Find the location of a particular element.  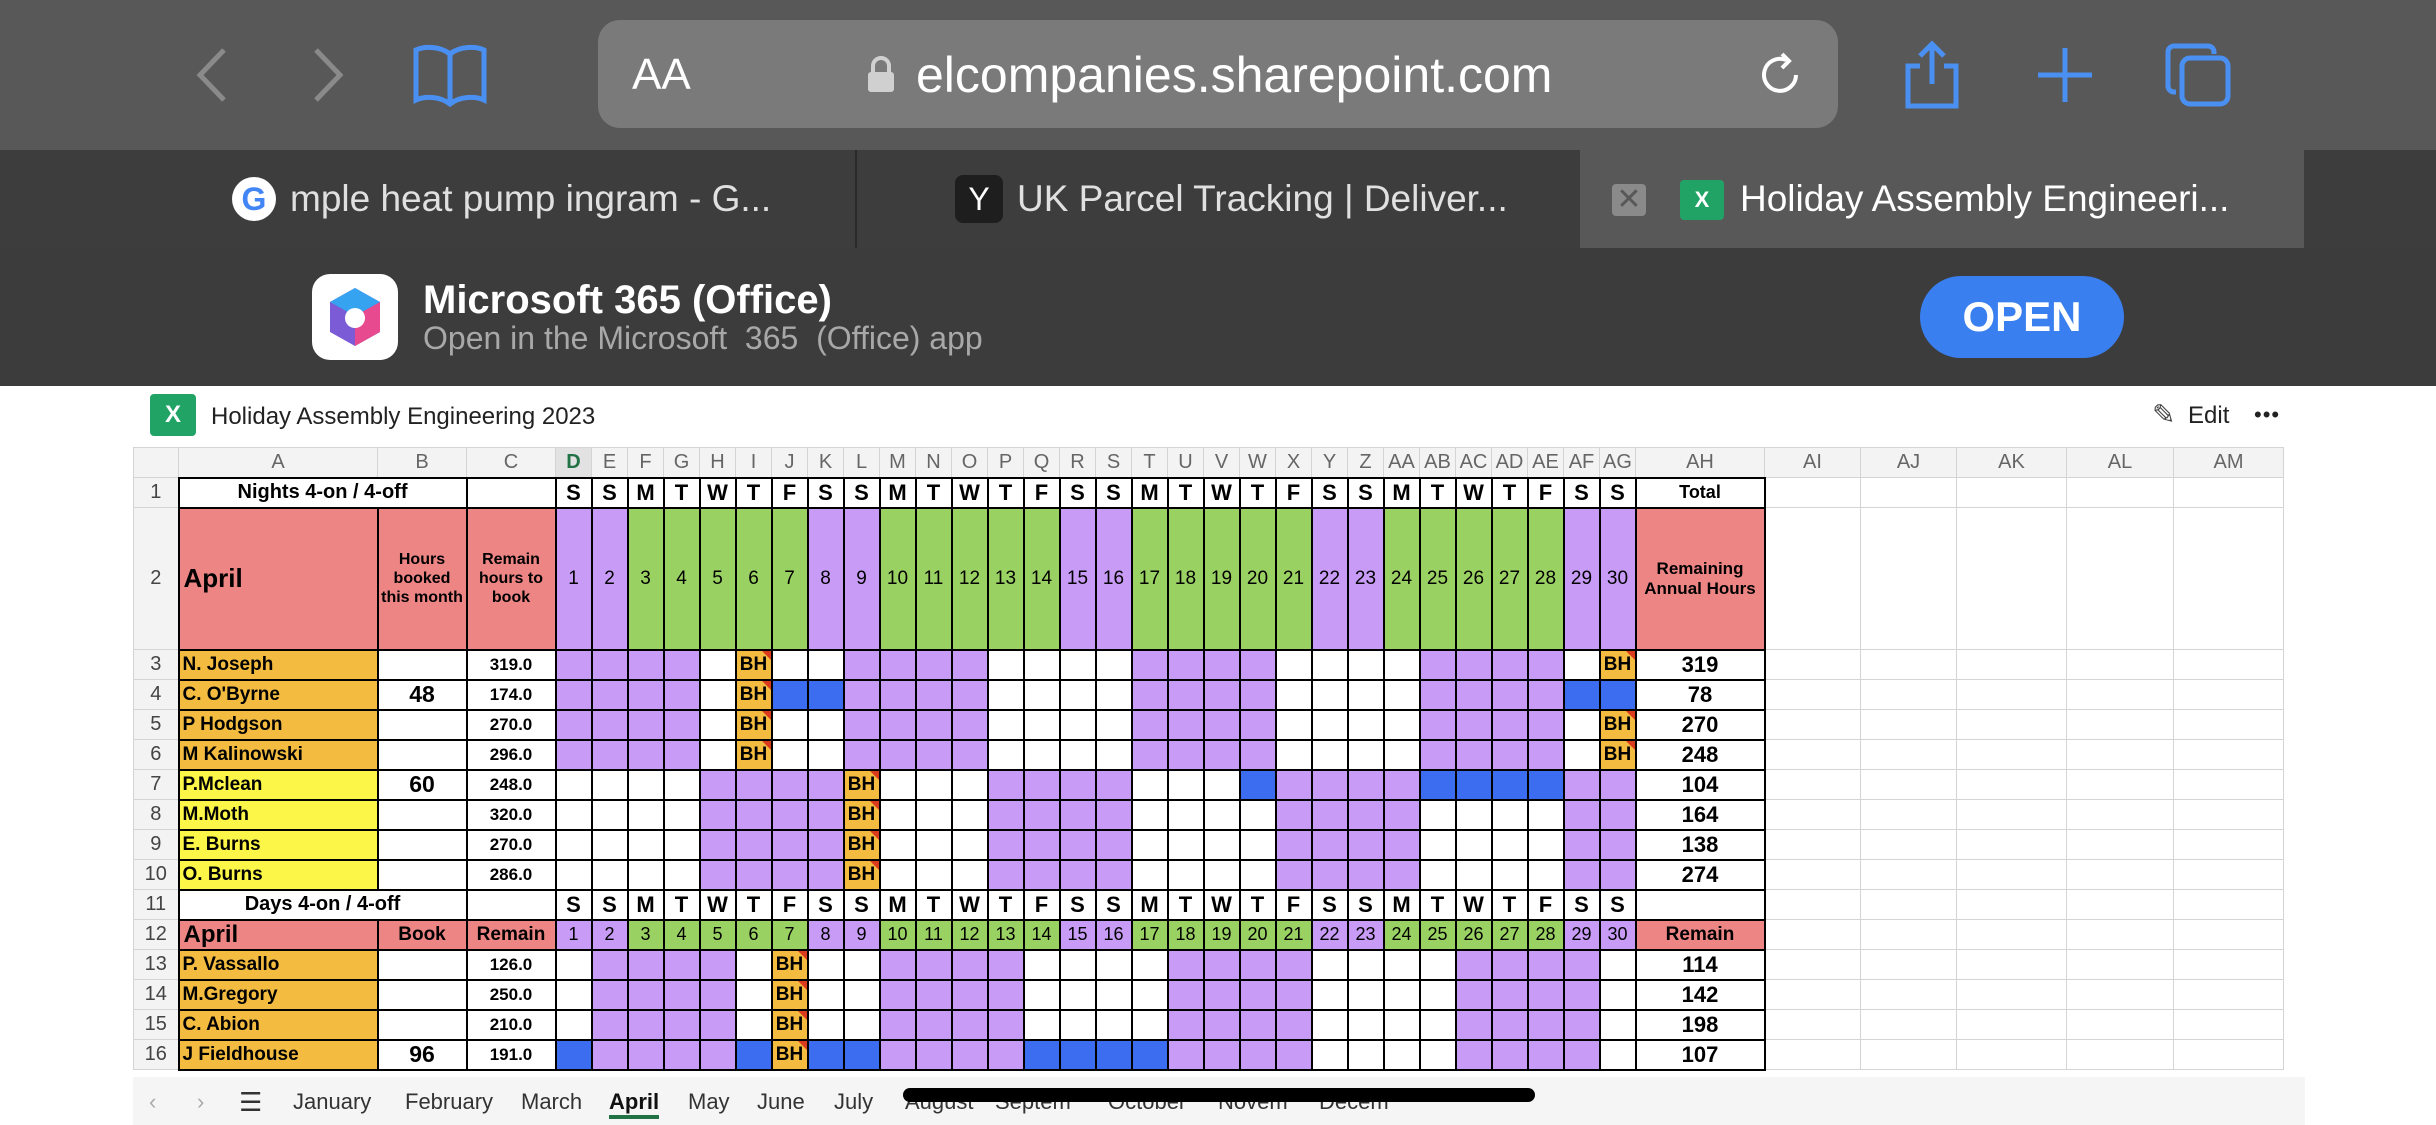

day-number-cell: 14 is located at coordinates (1041, 578).